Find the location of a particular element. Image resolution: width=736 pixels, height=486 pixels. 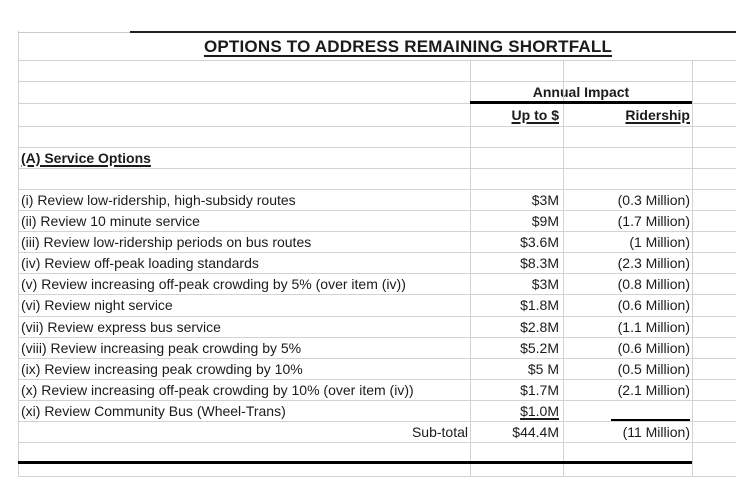

dollar-value: $8.3M is located at coordinates (539, 263).